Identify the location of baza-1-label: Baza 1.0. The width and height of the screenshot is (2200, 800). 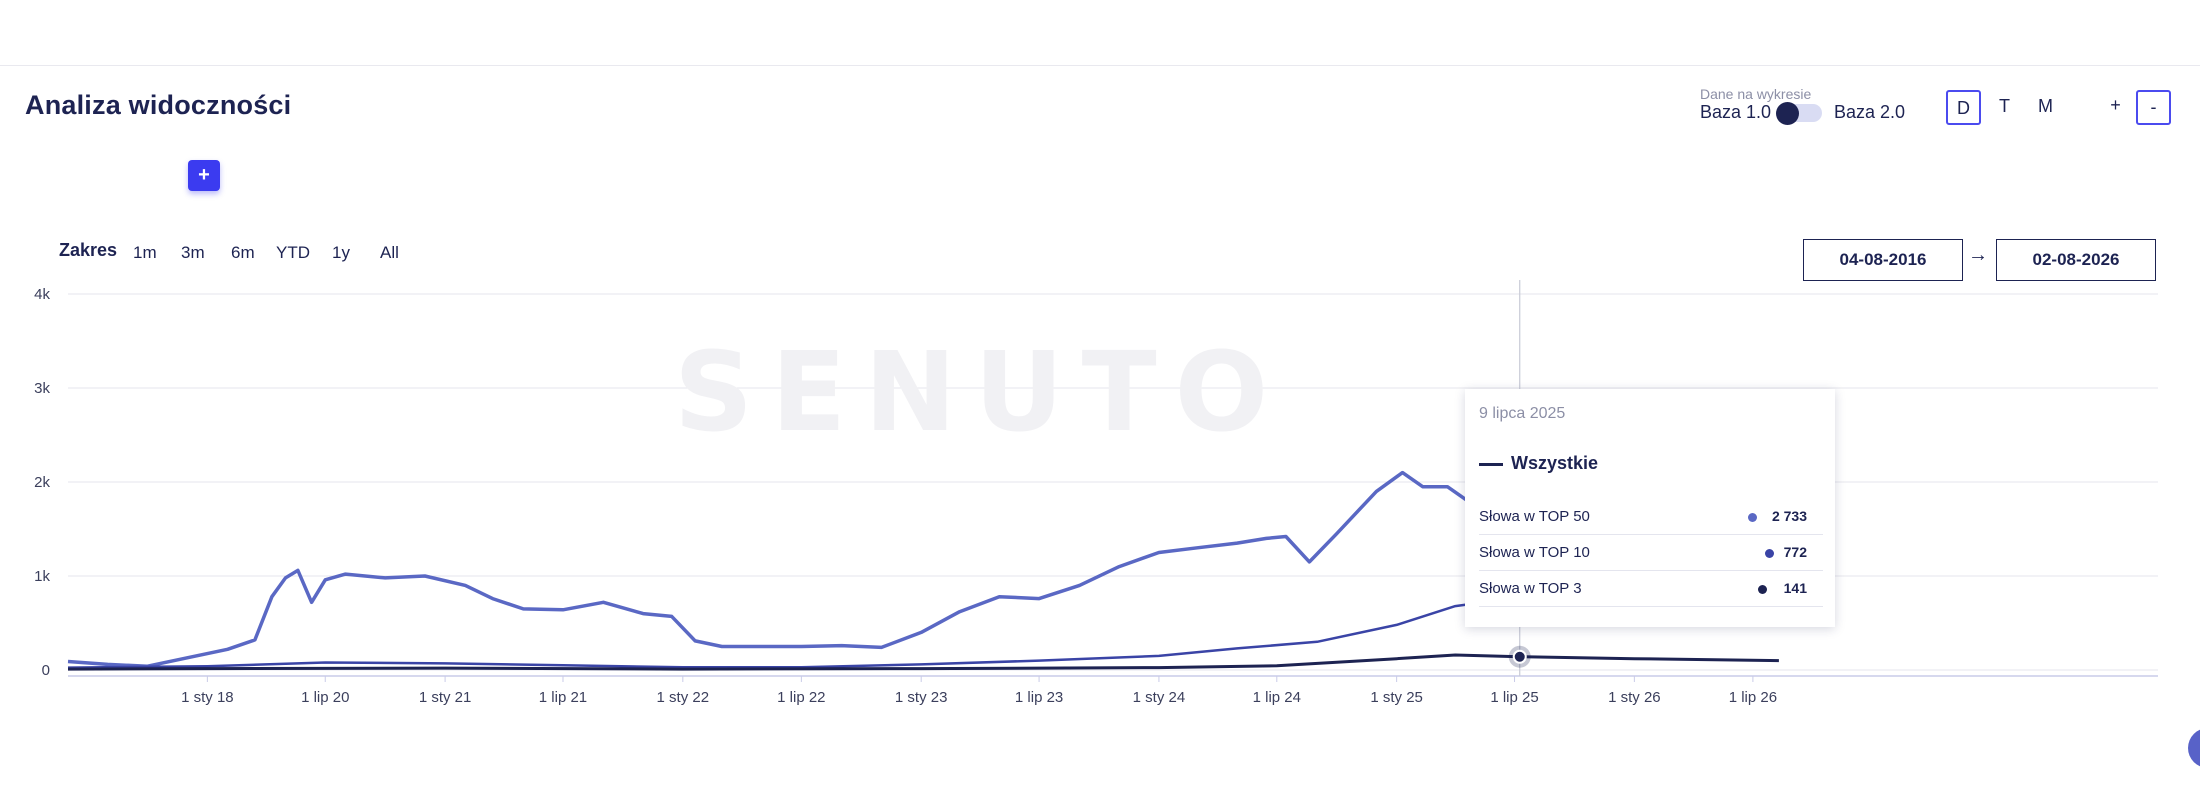
(1736, 112).